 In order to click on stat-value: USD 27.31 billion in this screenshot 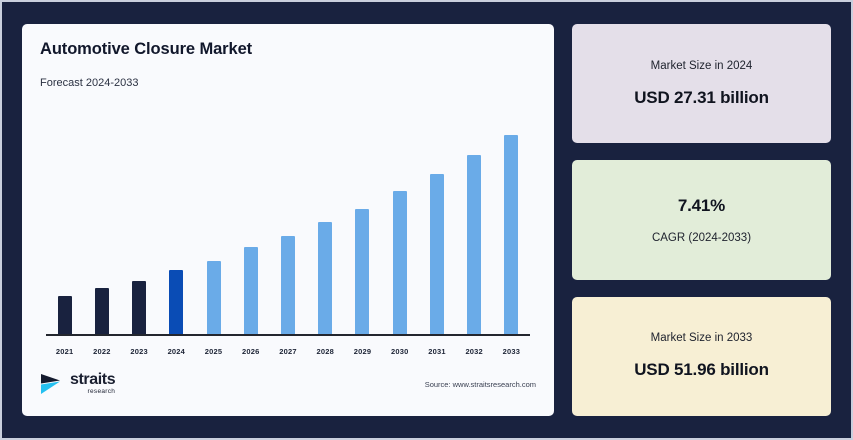, I will do `click(701, 97)`.